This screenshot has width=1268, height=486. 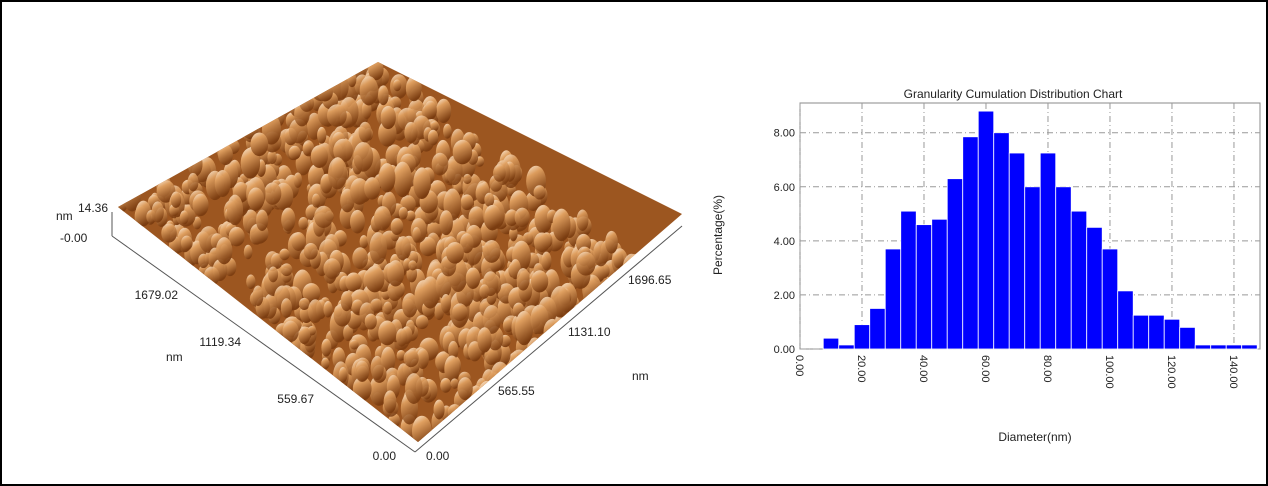 What do you see at coordinates (784, 242) in the screenshot?
I see `y-tick-label: 4.00` at bounding box center [784, 242].